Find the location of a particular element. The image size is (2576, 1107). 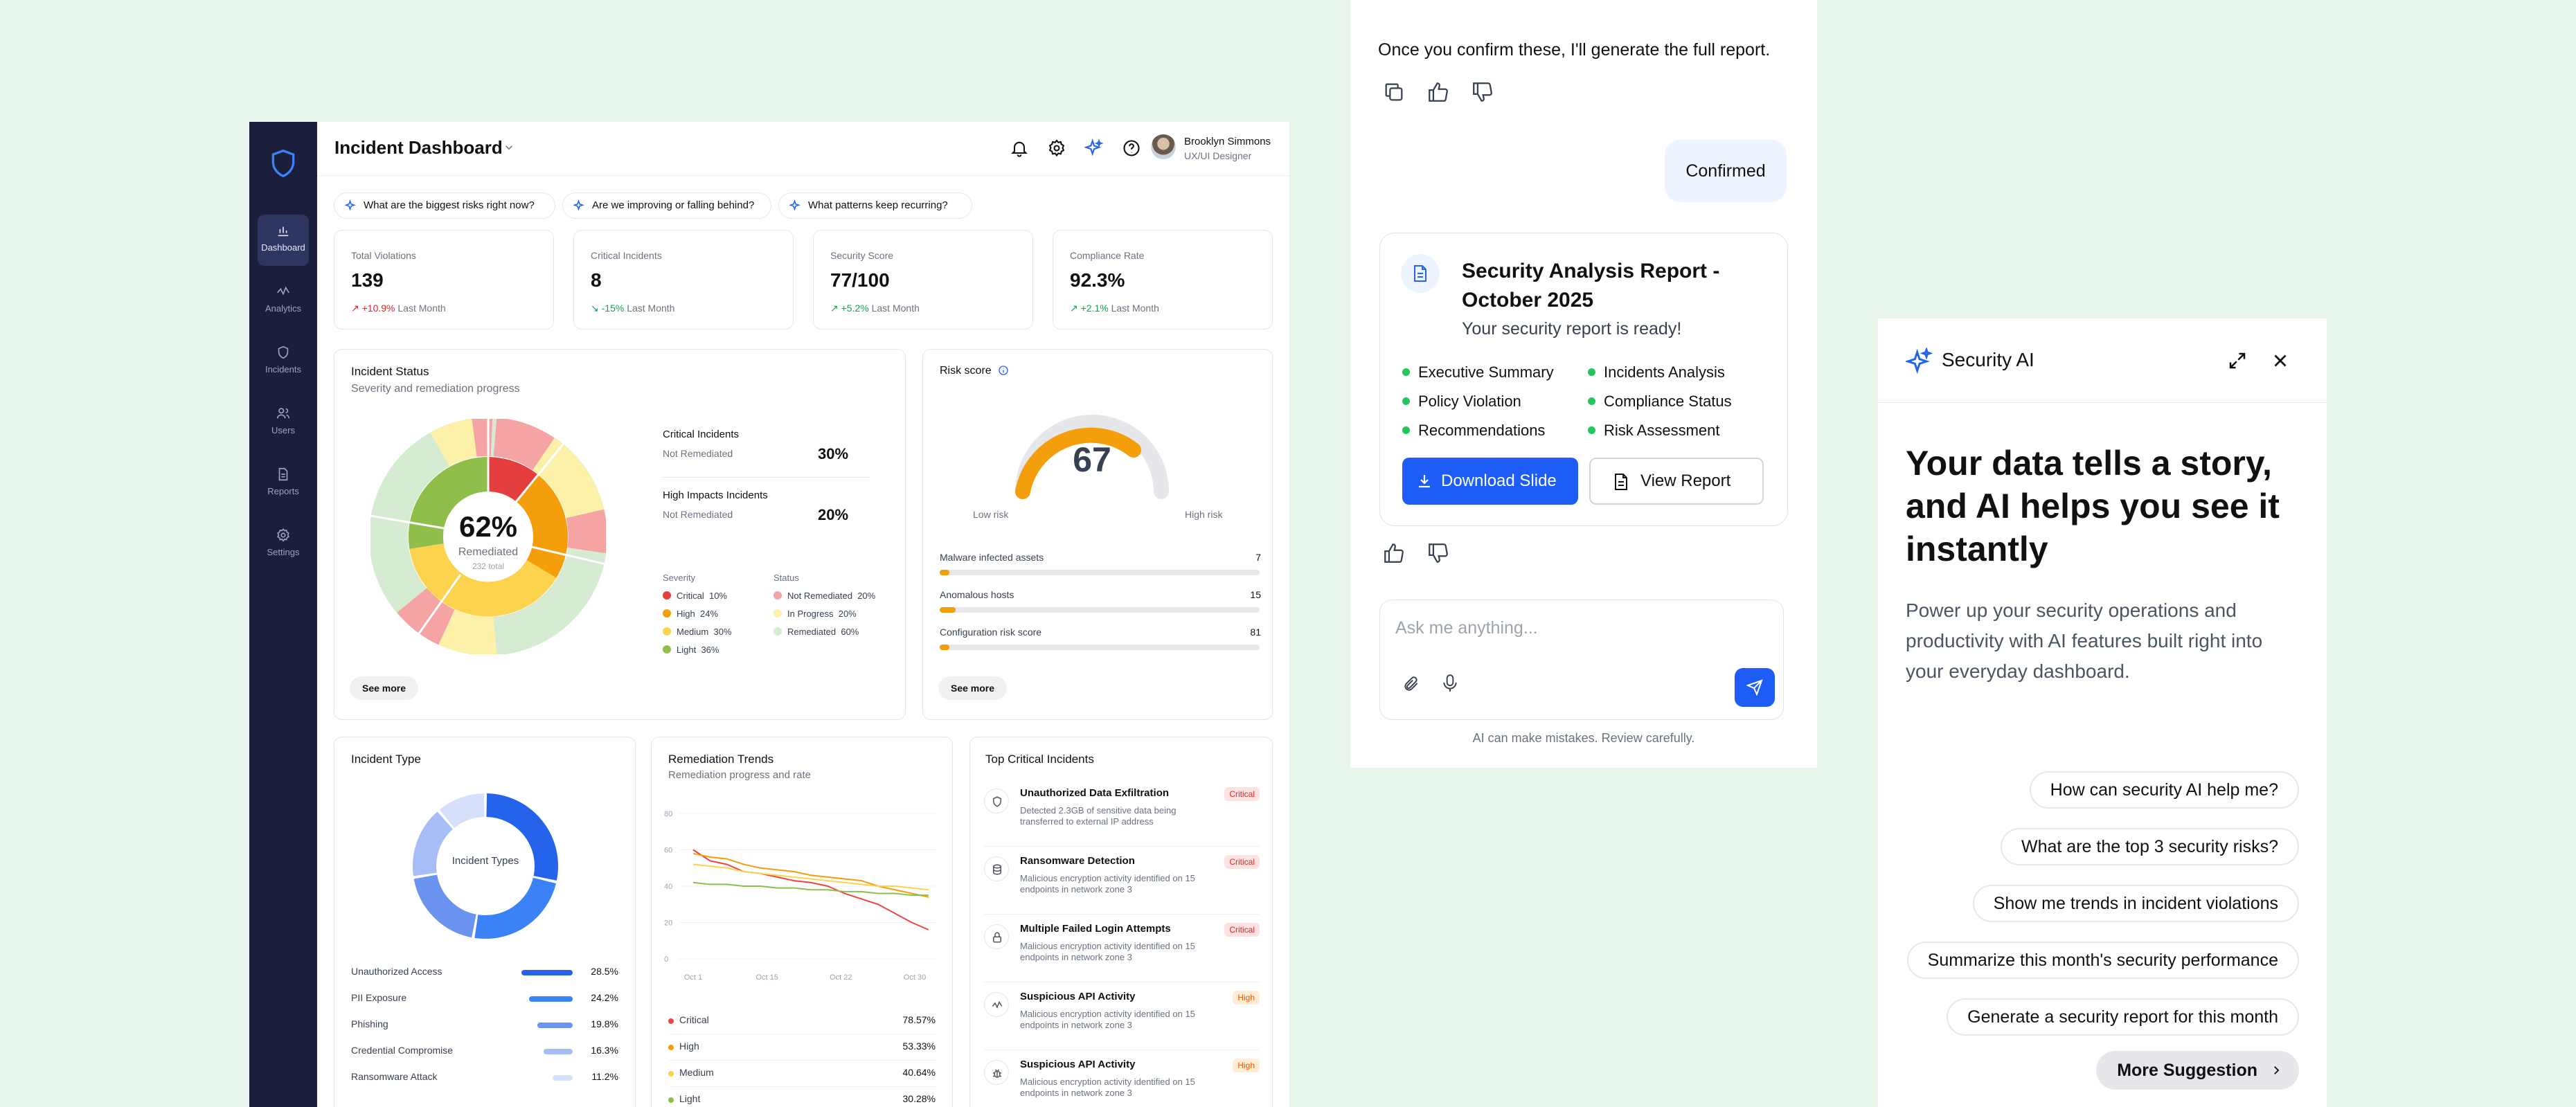

send-button is located at coordinates (1755, 687).